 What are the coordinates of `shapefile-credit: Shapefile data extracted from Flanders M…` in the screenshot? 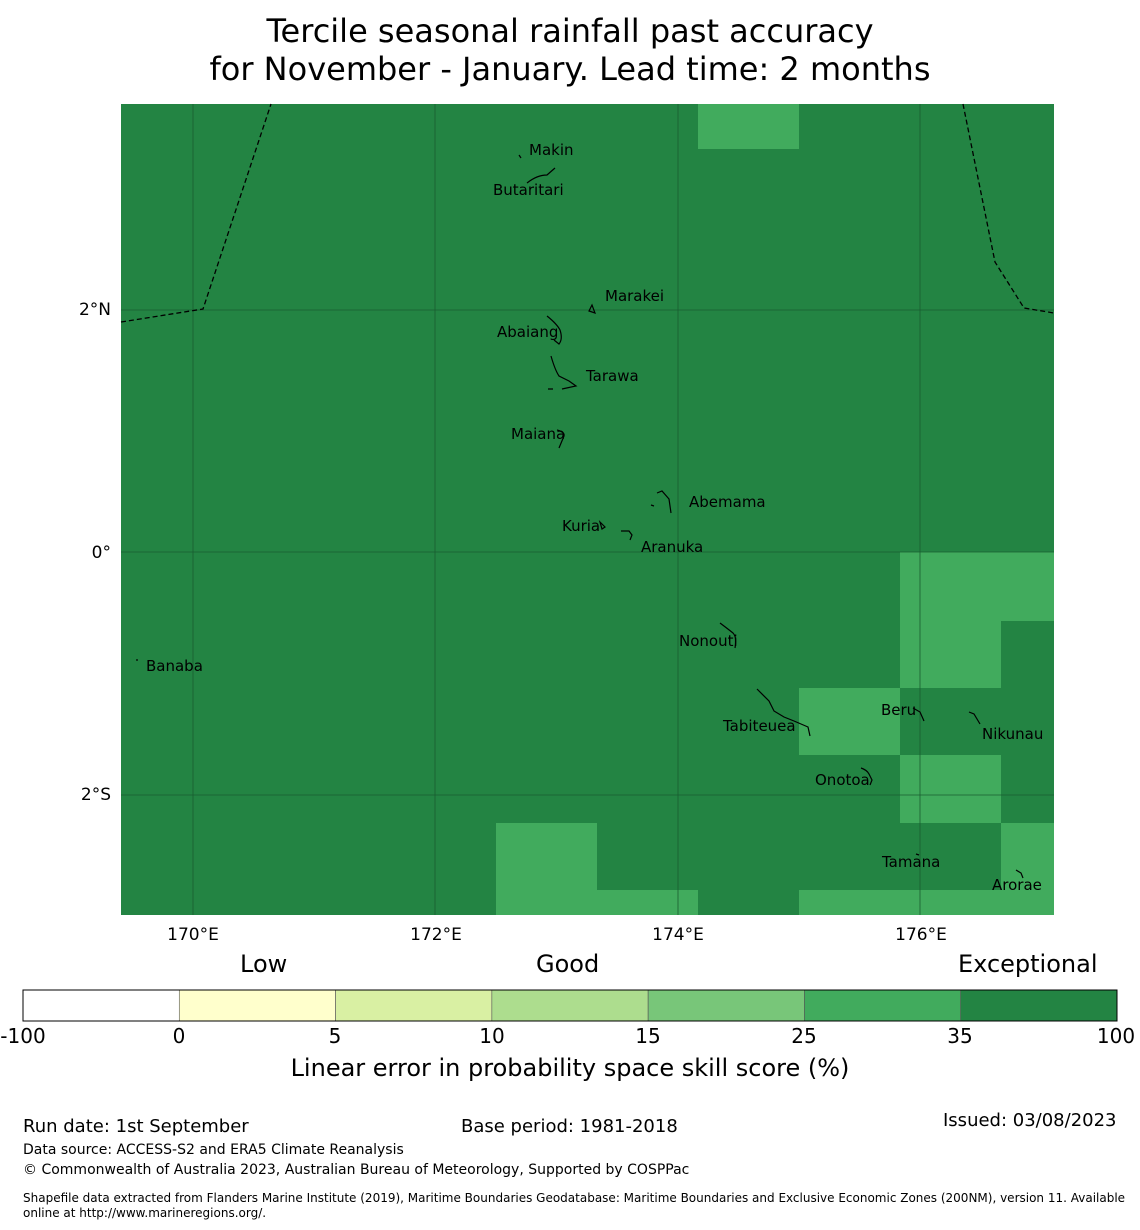 It's located at (574, 1205).